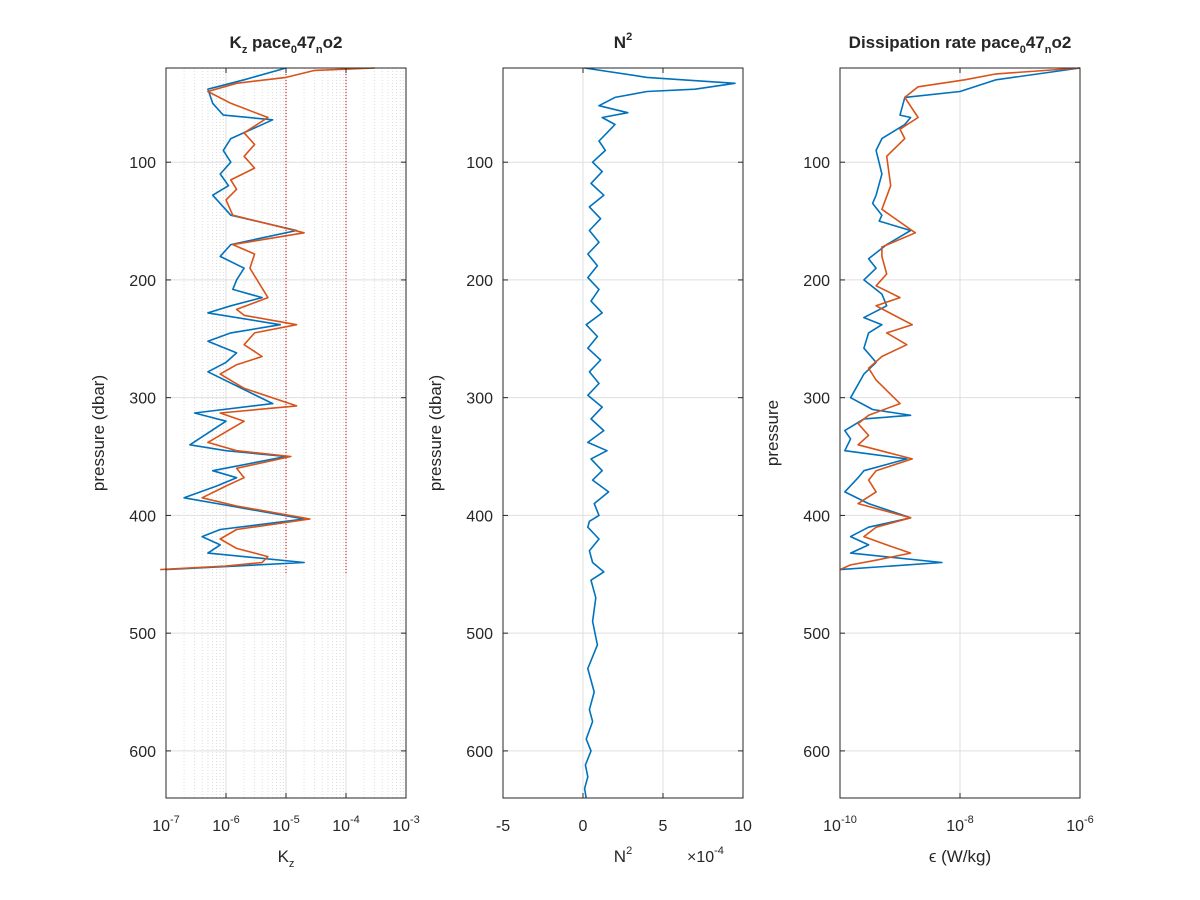 This screenshot has width=1200, height=900. Describe the element at coordinates (663, 826) in the screenshot. I see `n2-x-tick-label: 5` at that location.